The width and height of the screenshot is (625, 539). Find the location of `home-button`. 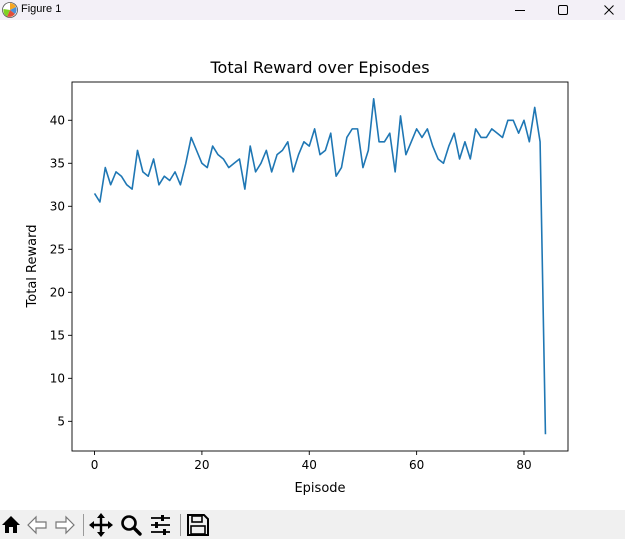

home-button is located at coordinates (13, 525).